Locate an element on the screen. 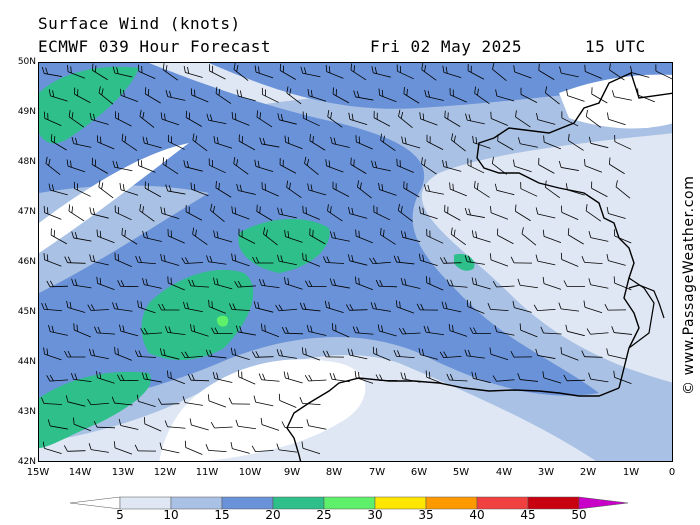  colorbar-tick: 10 is located at coordinates (171, 515).